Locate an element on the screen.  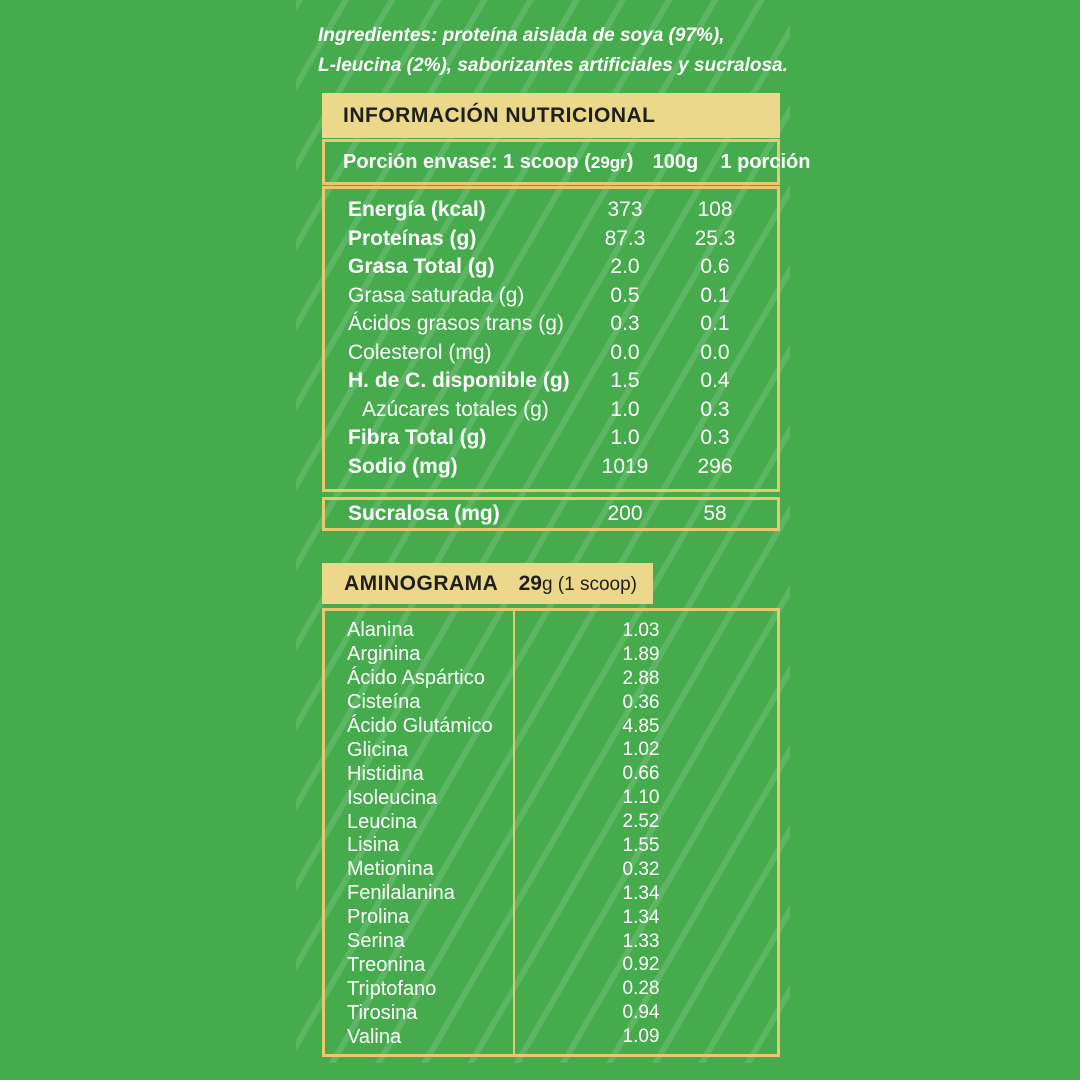
row-label: Energía (kcal) is located at coordinates (417, 210).